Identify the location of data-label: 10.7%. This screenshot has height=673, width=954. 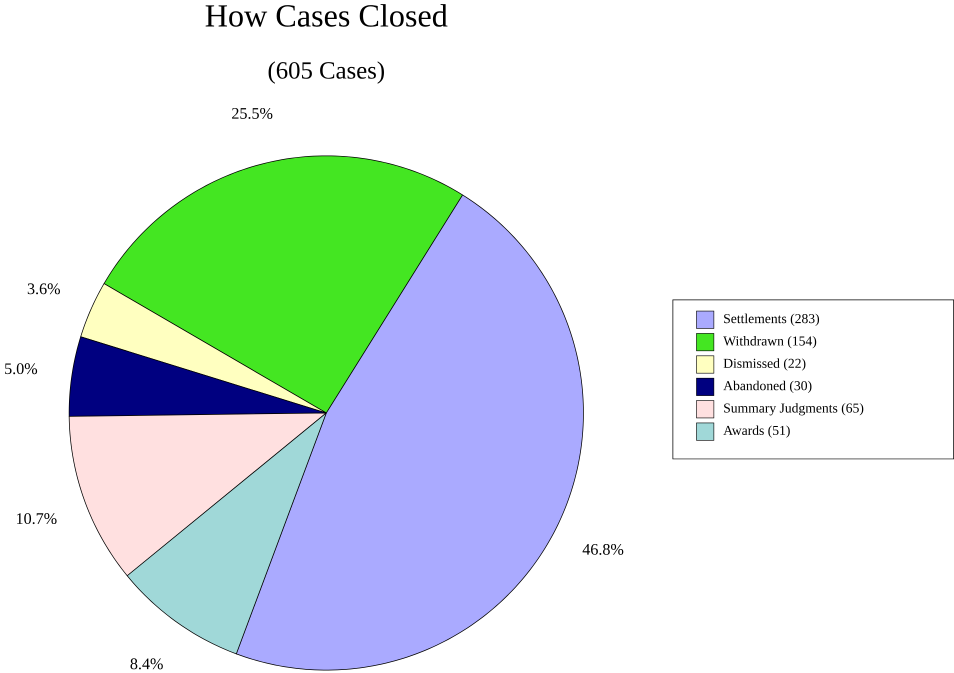
(36, 518).